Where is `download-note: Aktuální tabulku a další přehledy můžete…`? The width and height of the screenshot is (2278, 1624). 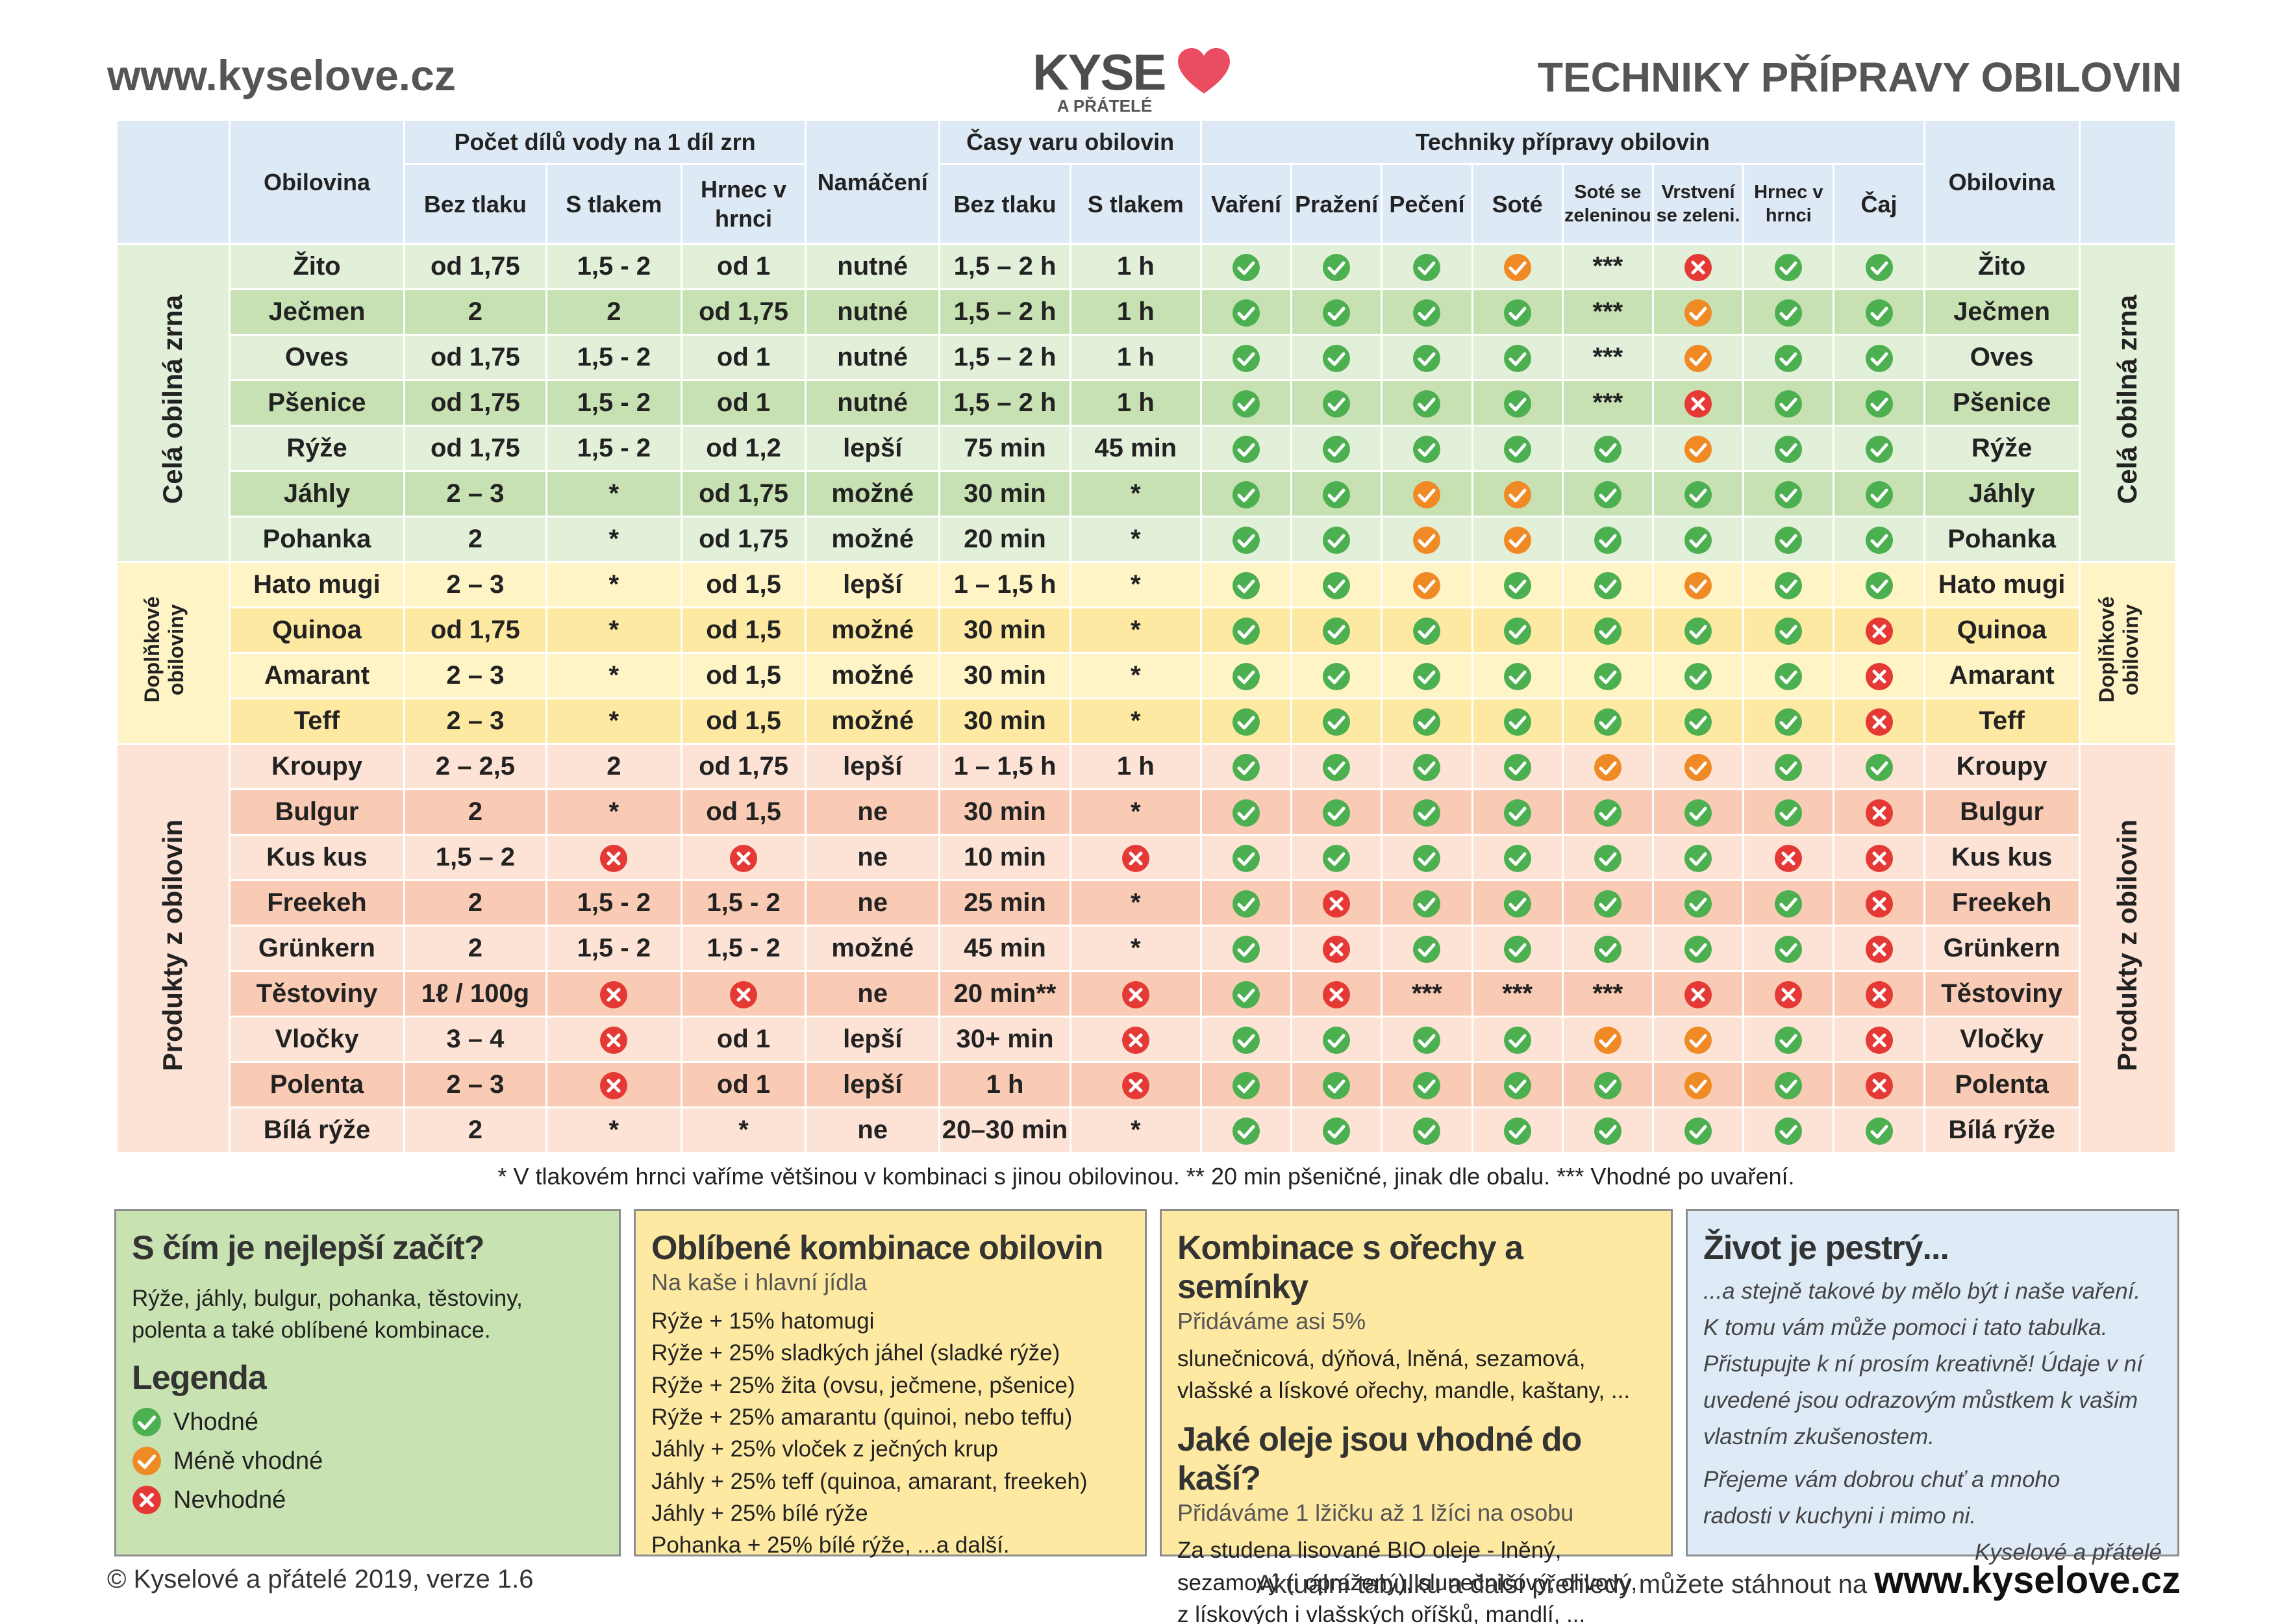
download-note: Aktuální tabulku a další přehledy můžete… is located at coordinates (1719, 1580).